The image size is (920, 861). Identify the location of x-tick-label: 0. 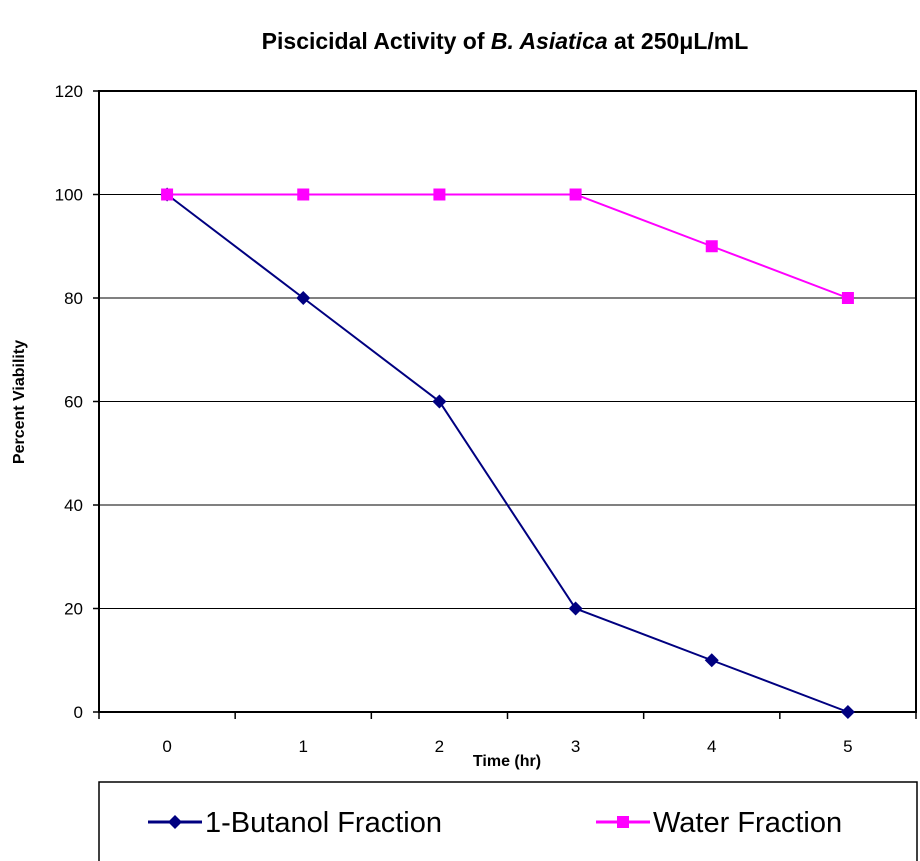
(166, 746).